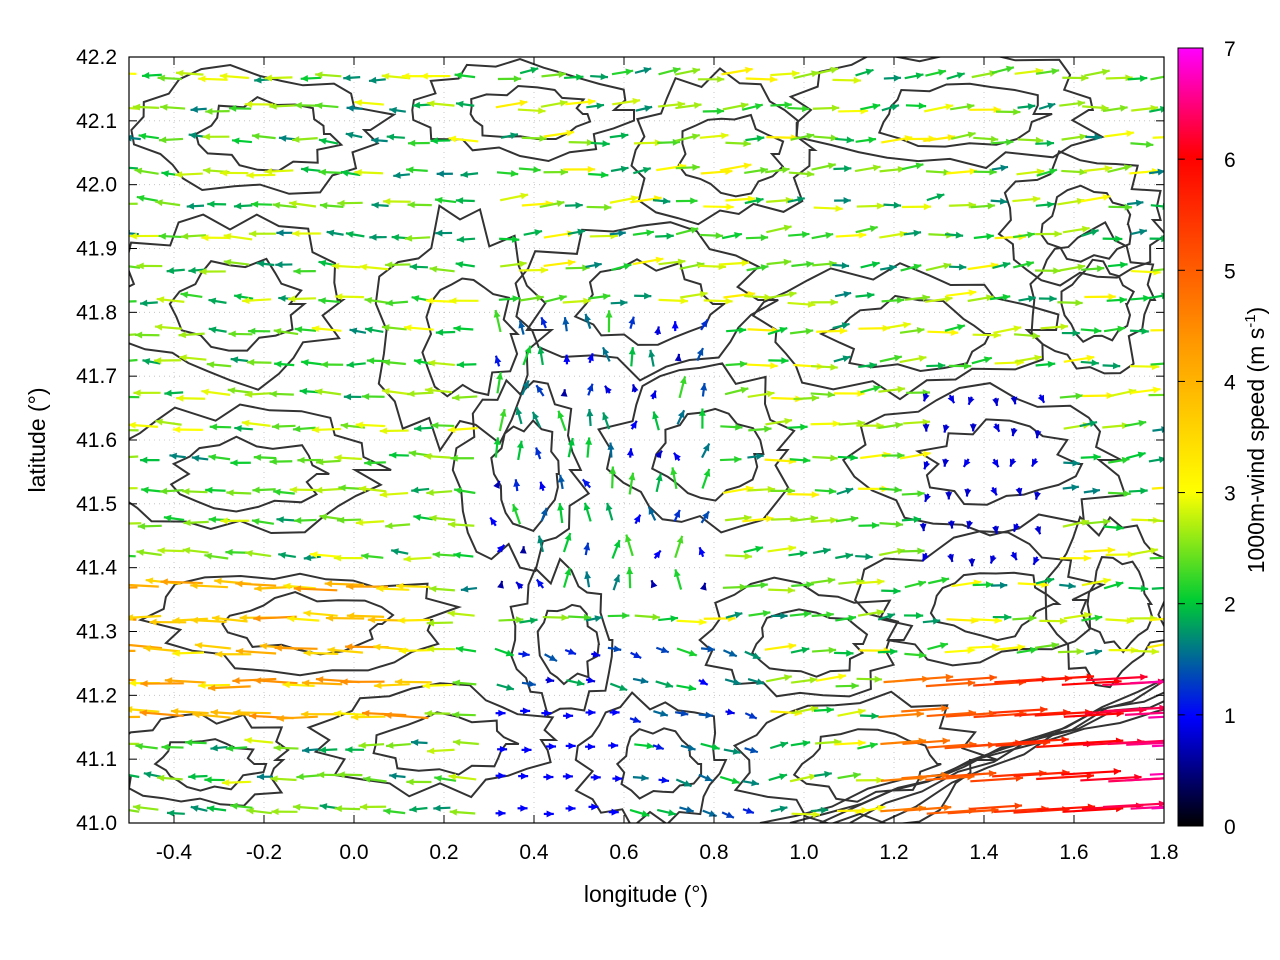  Describe the element at coordinates (1230, 160) in the screenshot. I see `colorbar-tick-label: 6` at that location.